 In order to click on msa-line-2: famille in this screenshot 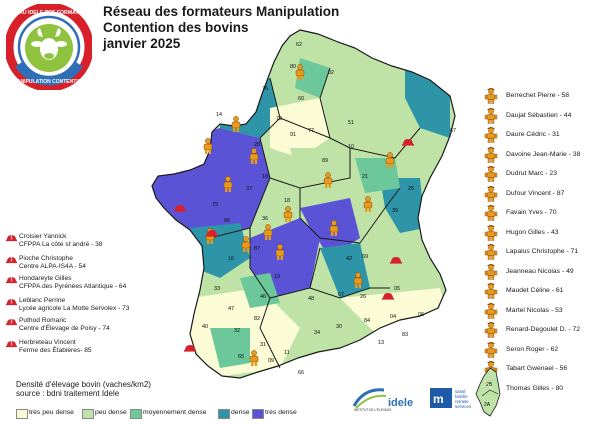, I will do `click(461, 396)`.